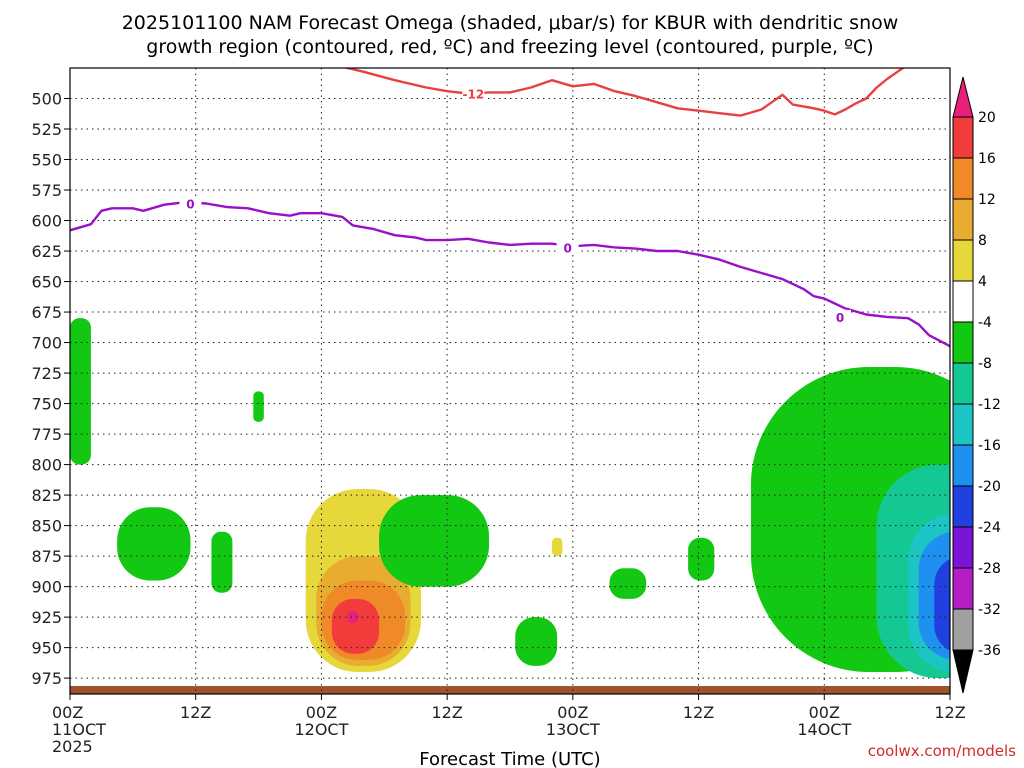 The image size is (1024, 768). Describe the element at coordinates (46, 495) in the screenshot. I see `y-tick-label-825: 825` at that location.